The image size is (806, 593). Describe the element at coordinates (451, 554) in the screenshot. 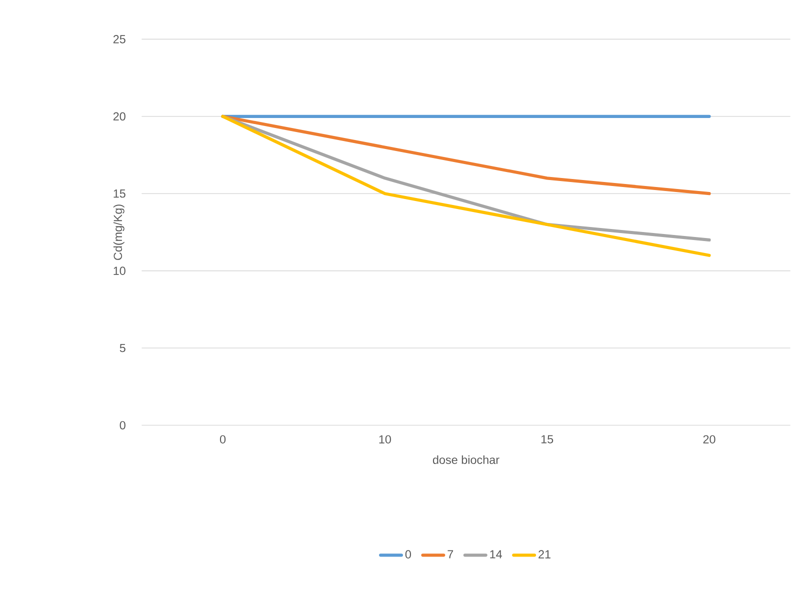

I see `legend-label: 7` at that location.